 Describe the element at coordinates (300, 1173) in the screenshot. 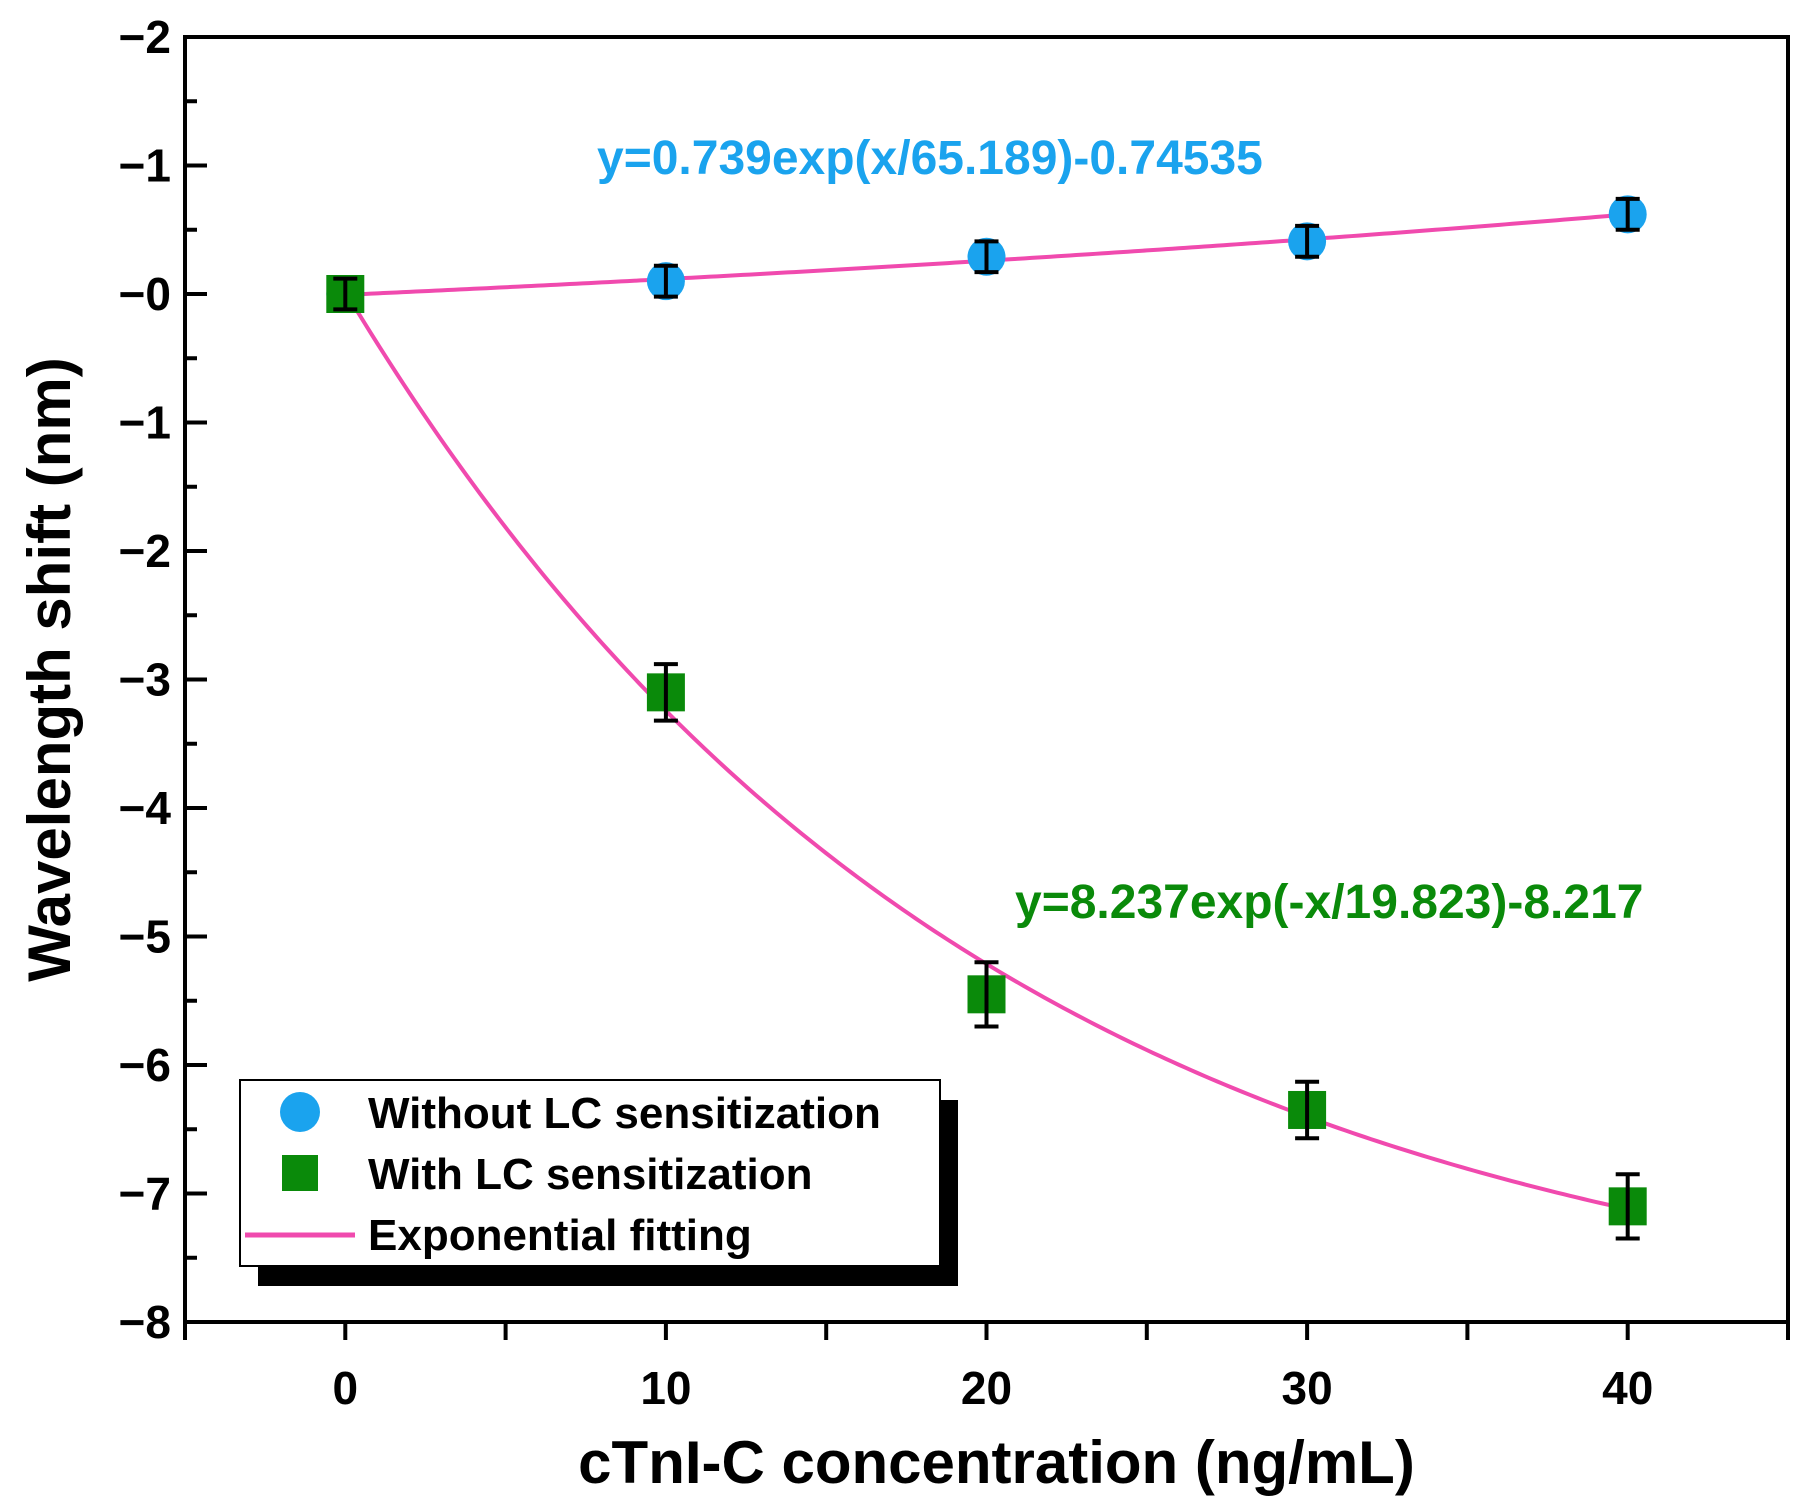

I see `legend-marker-square` at that location.